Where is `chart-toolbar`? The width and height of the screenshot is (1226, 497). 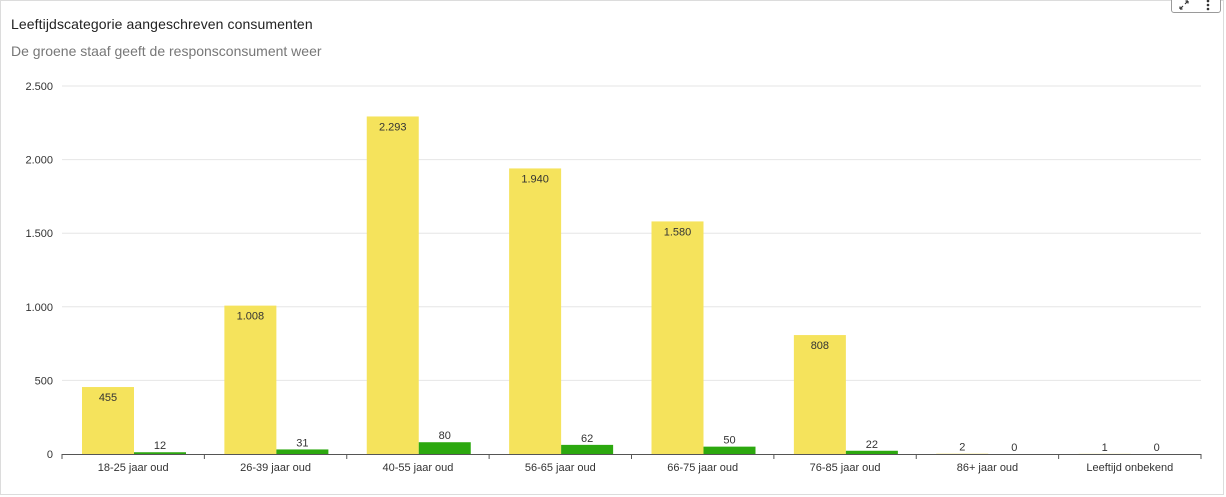
chart-toolbar is located at coordinates (1196, 6).